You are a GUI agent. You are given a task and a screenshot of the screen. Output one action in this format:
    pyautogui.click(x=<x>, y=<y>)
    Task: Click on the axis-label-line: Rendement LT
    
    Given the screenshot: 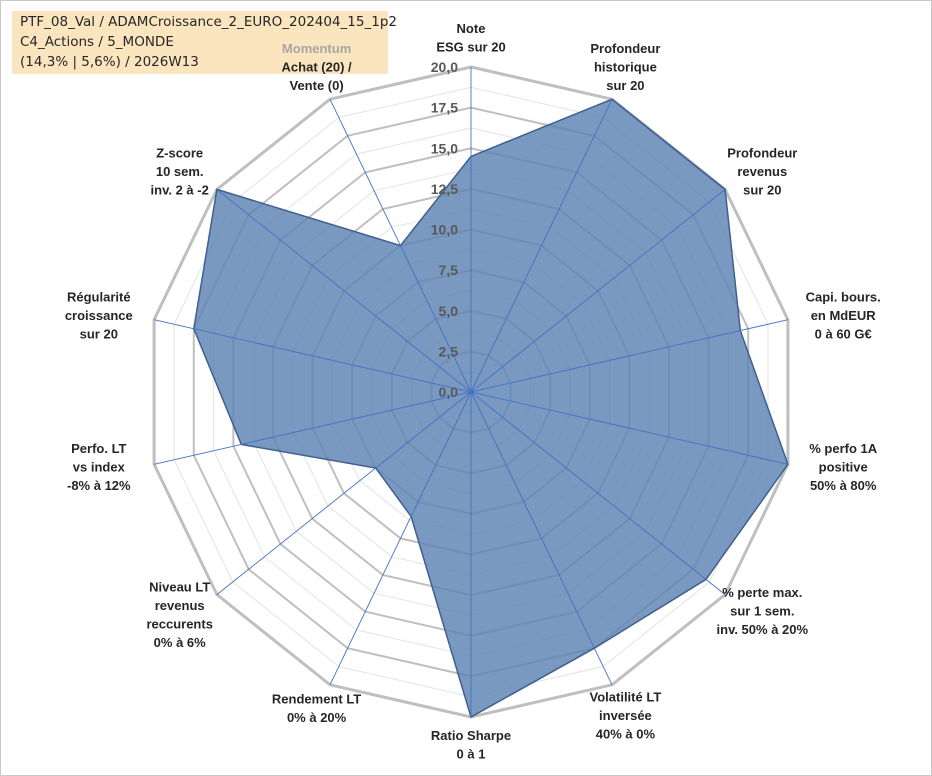 What is the action you would take?
    pyautogui.click(x=316, y=698)
    